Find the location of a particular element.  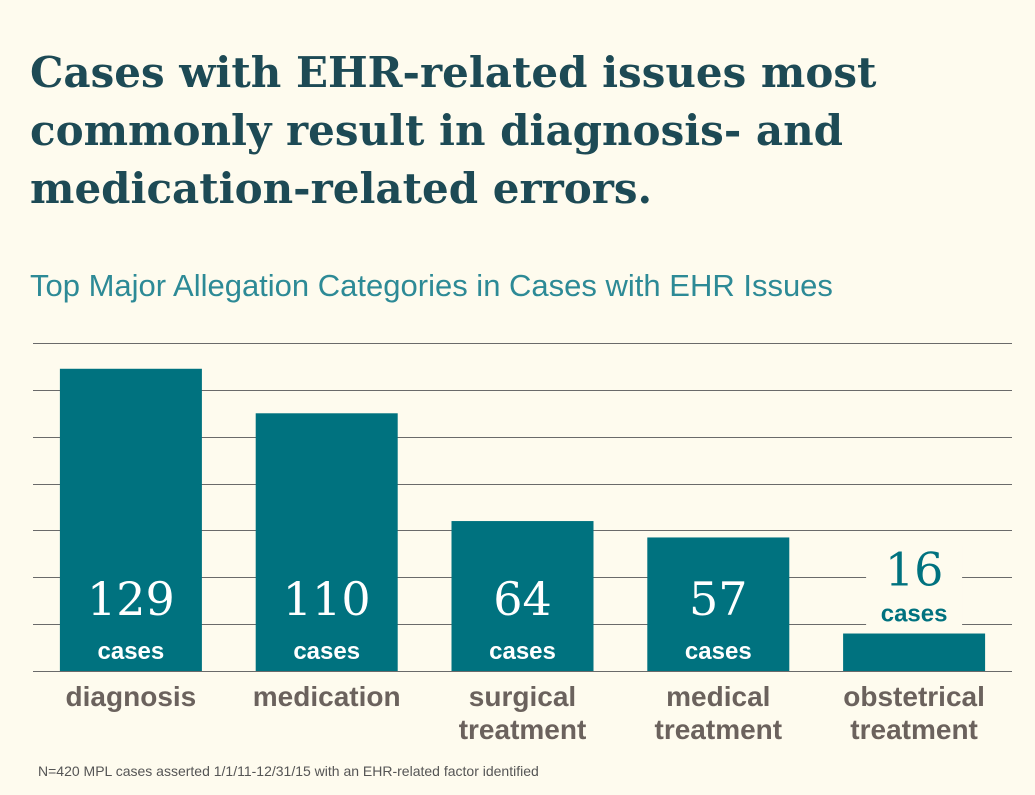

category-label: medical treatment is located at coordinates (719, 713).